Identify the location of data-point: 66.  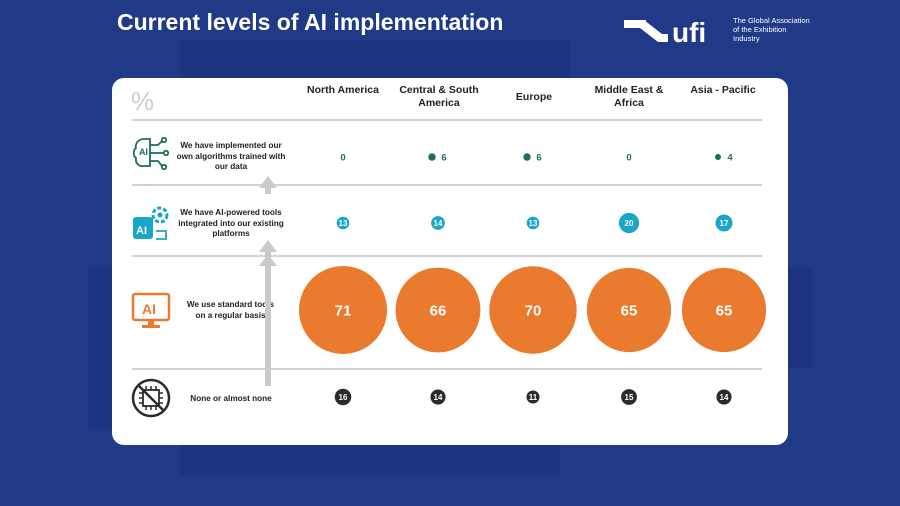
(438, 310).